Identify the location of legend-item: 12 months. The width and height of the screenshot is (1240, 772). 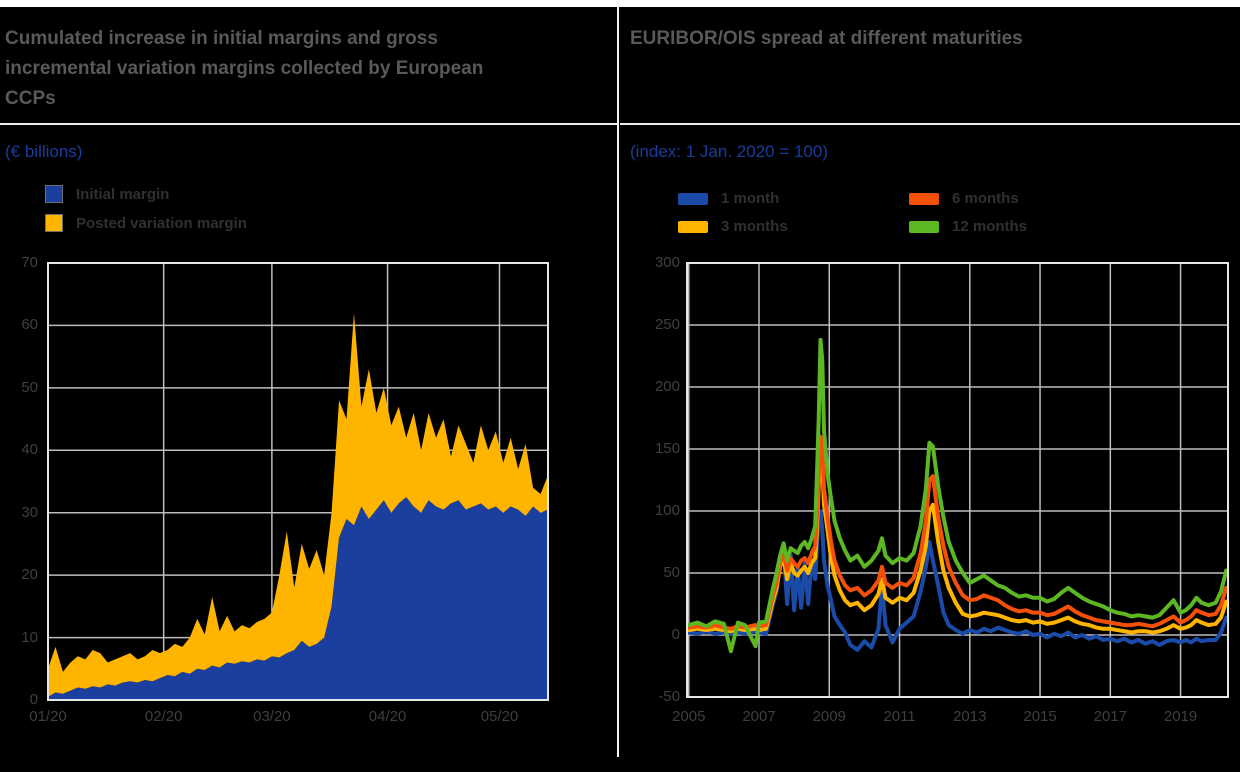
(968, 226).